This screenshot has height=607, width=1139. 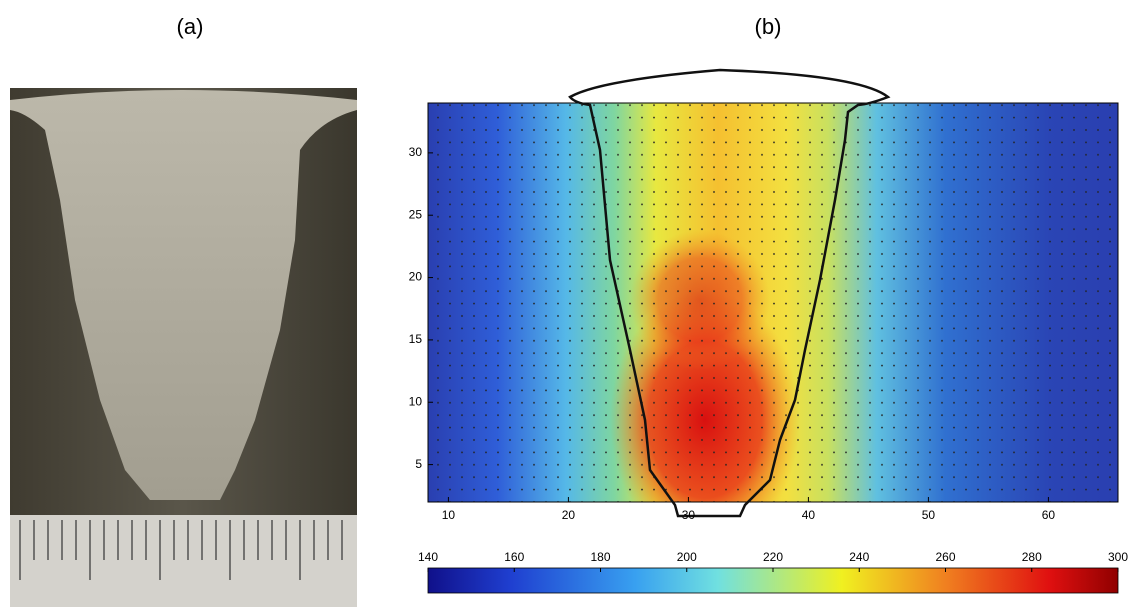 What do you see at coordinates (809, 515) in the screenshot?
I see `x-tick-label: 40` at bounding box center [809, 515].